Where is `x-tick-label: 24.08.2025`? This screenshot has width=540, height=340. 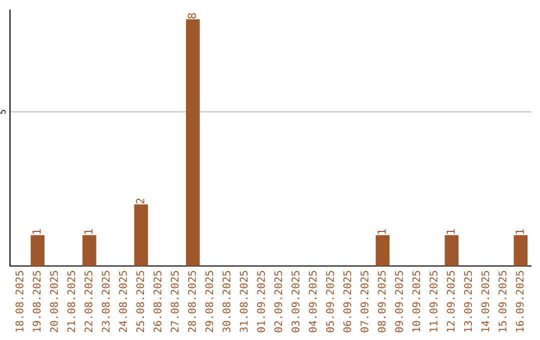 x-tick-label: 24.08.2025 is located at coordinates (123, 301).